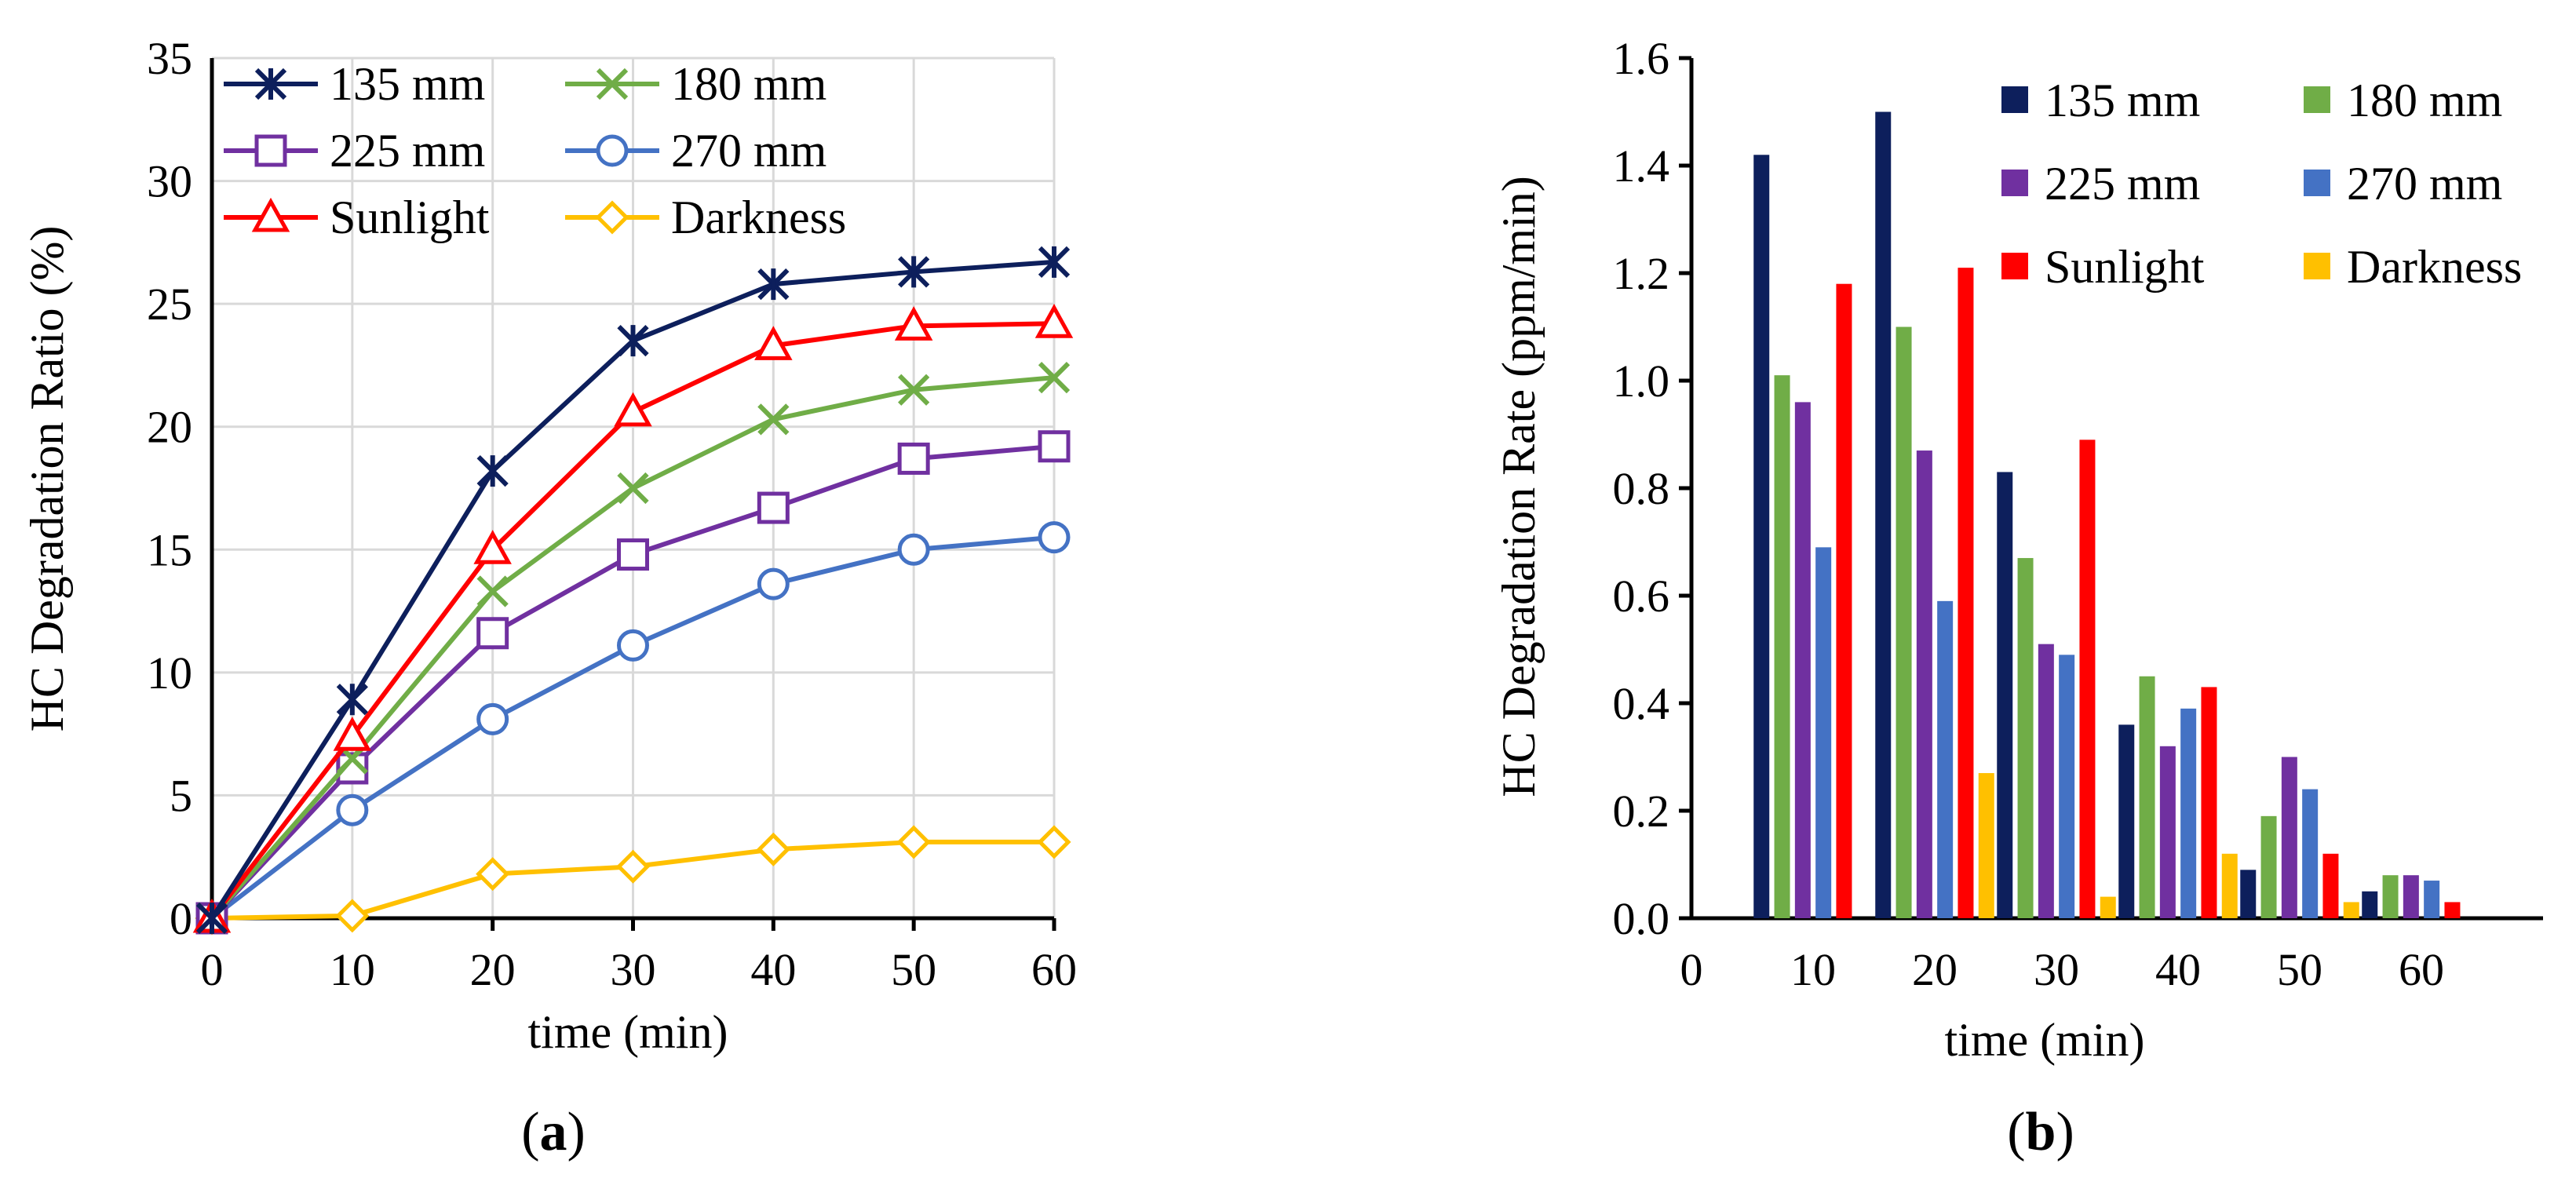 The image size is (2576, 1189). What do you see at coordinates (2268, 866) in the screenshot?
I see `bar-180-mm-50-min` at bounding box center [2268, 866].